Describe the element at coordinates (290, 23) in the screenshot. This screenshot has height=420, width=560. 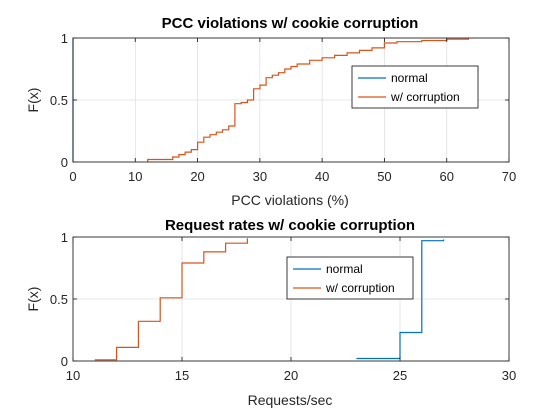
I see `chart-title: PCC violations w/ cookie corruption` at that location.